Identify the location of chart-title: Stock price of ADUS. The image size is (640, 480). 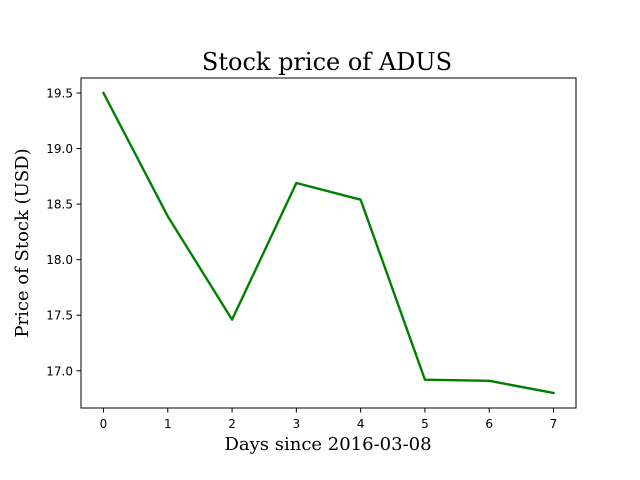
(327, 62).